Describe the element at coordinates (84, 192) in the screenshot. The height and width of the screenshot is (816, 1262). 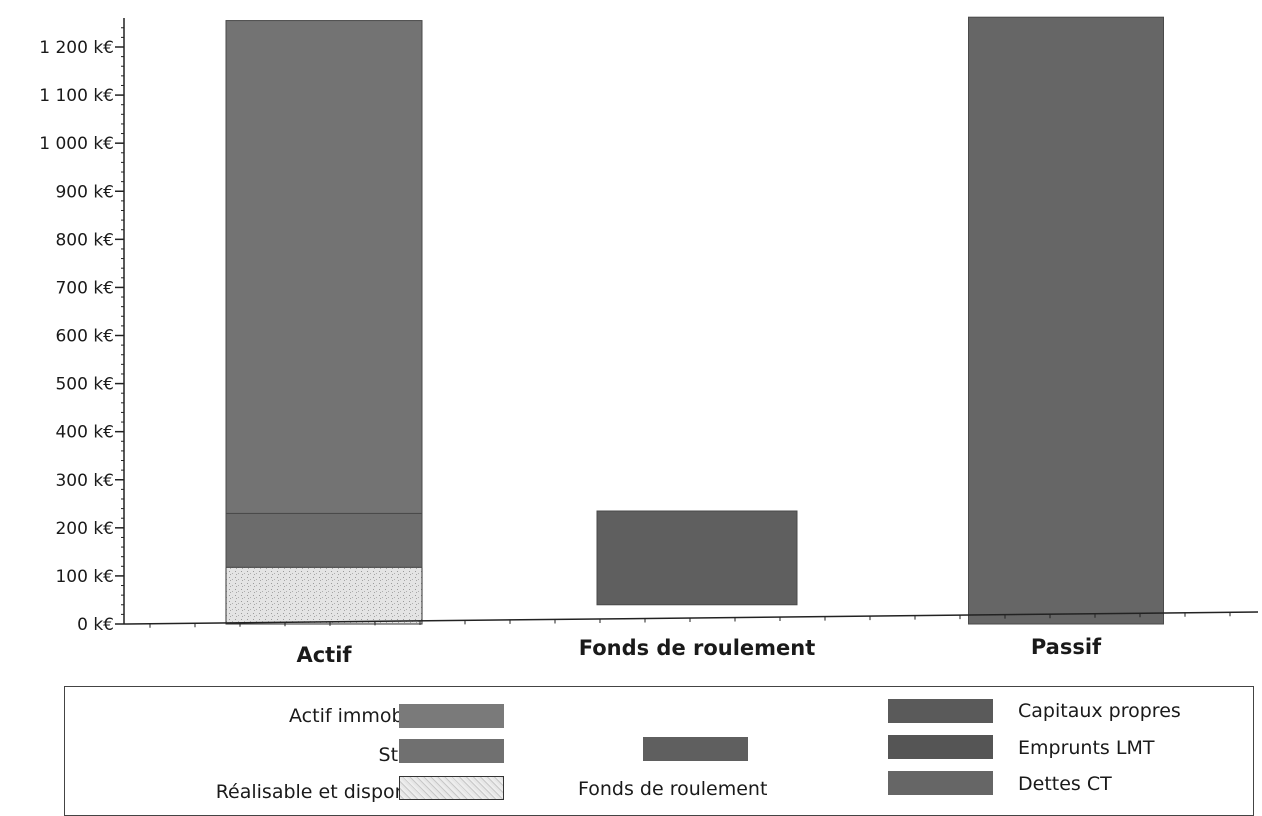
I see `y-tick-label: 900 k€` at that location.